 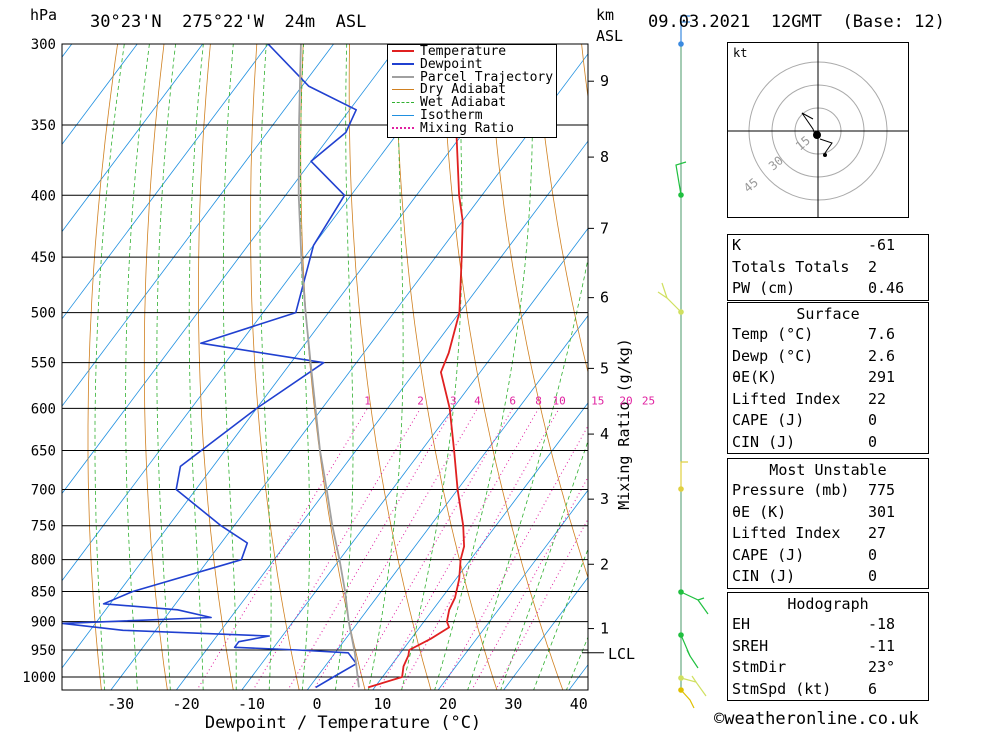 What do you see at coordinates (886, 288) in the screenshot?
I see `row-value: 0.46` at bounding box center [886, 288].